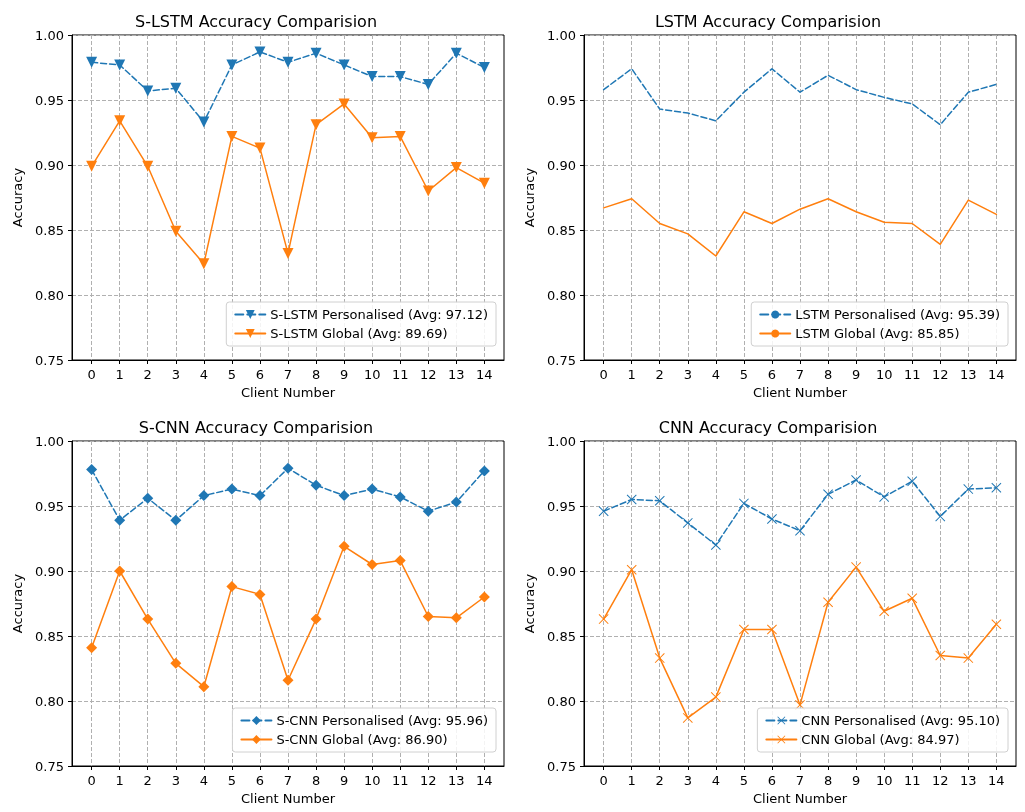  Describe the element at coordinates (382, 720) in the screenshot. I see `legend-label: S-CNN Personalised (Avg: 95.96)` at that location.